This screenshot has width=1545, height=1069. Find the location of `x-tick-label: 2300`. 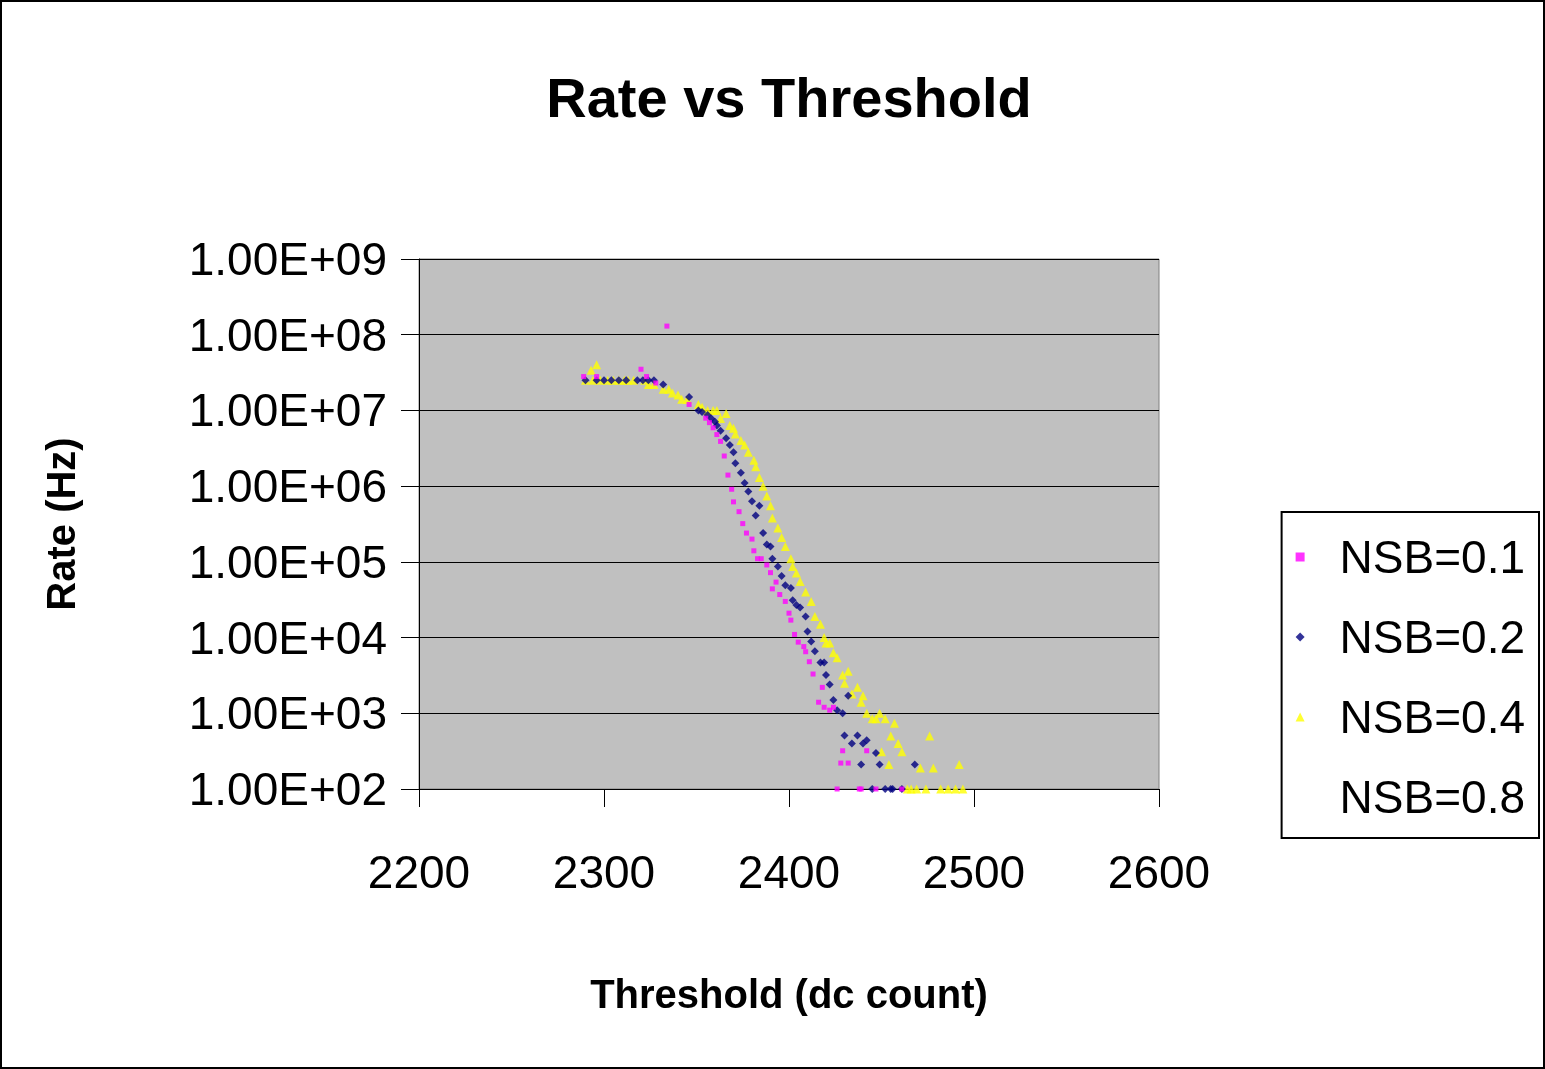

x-tick-label: 2300 is located at coordinates (604, 872).